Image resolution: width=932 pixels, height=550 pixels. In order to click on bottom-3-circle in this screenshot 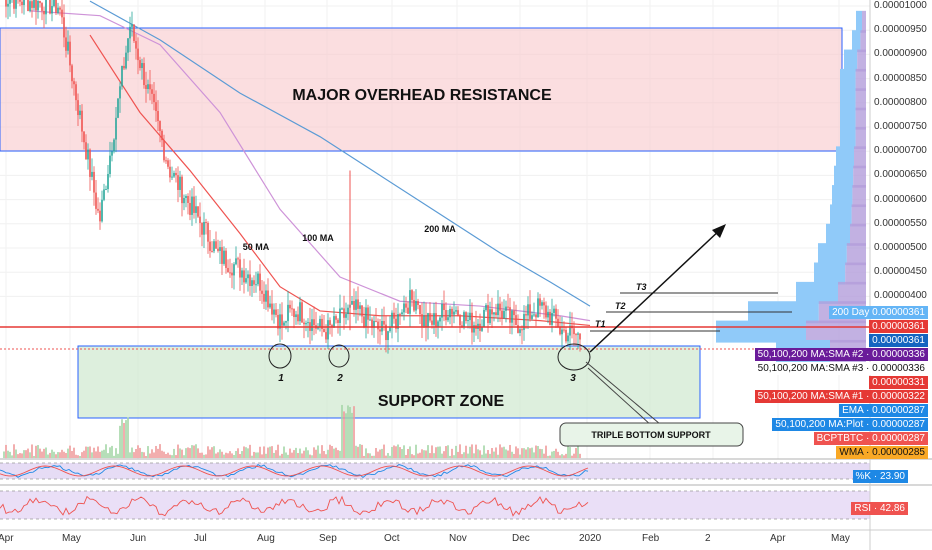, I will do `click(574, 357)`.